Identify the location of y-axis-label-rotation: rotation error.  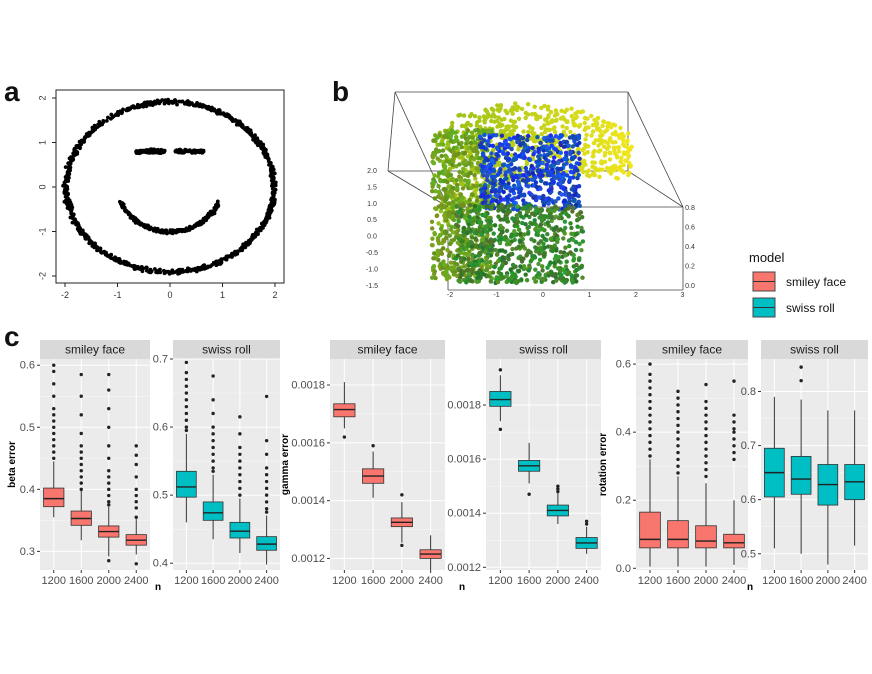
(603, 464).